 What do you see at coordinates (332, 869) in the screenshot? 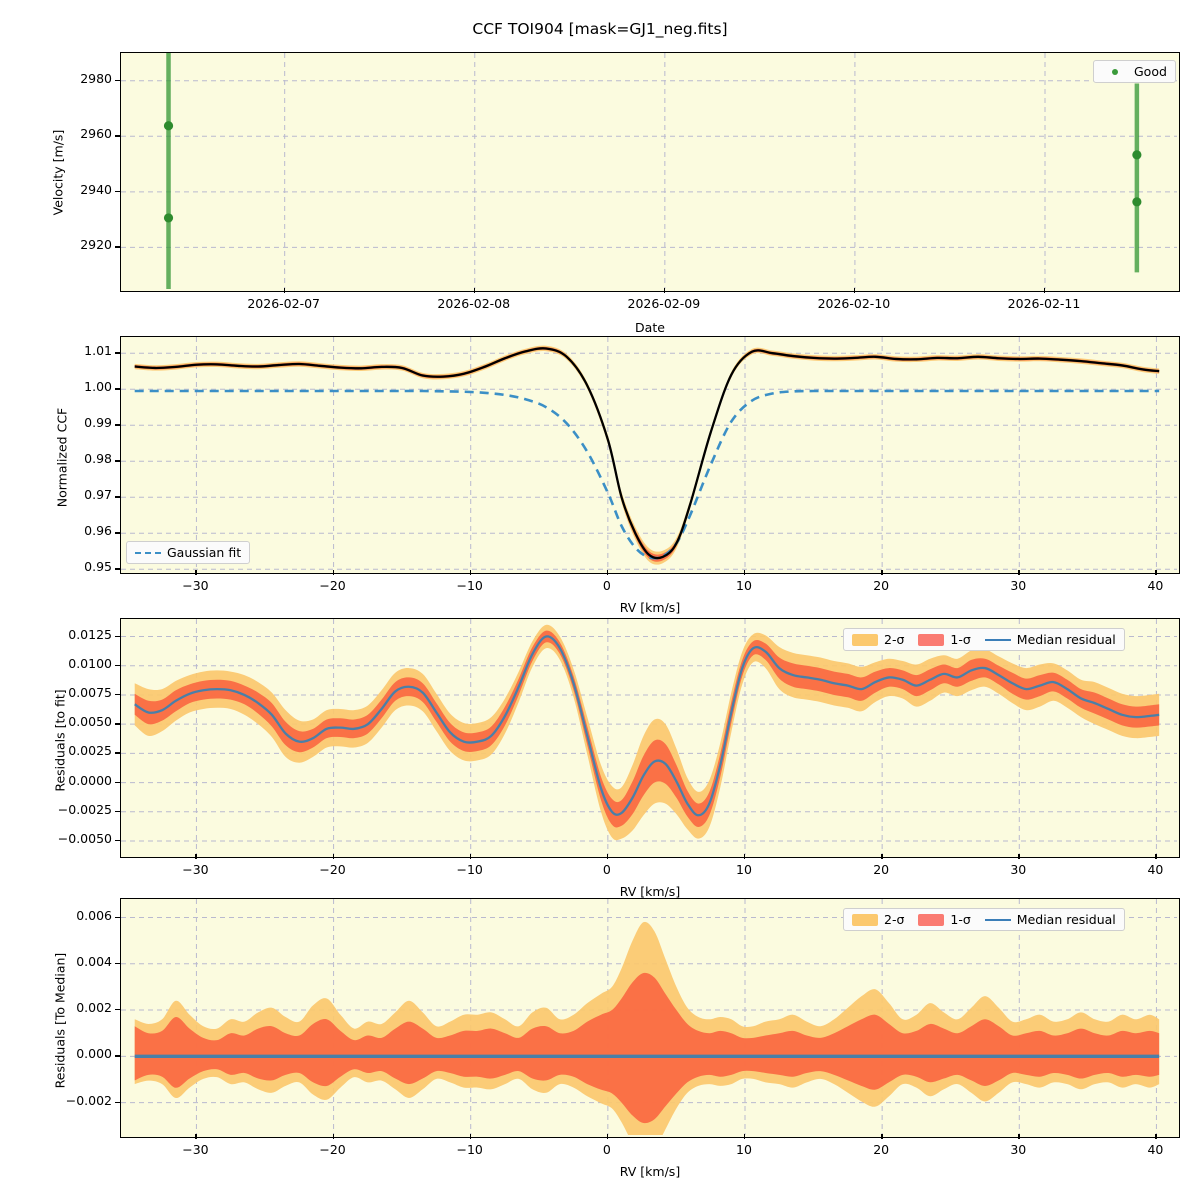
I see `panel3-xtick-1: −20` at bounding box center [332, 869].